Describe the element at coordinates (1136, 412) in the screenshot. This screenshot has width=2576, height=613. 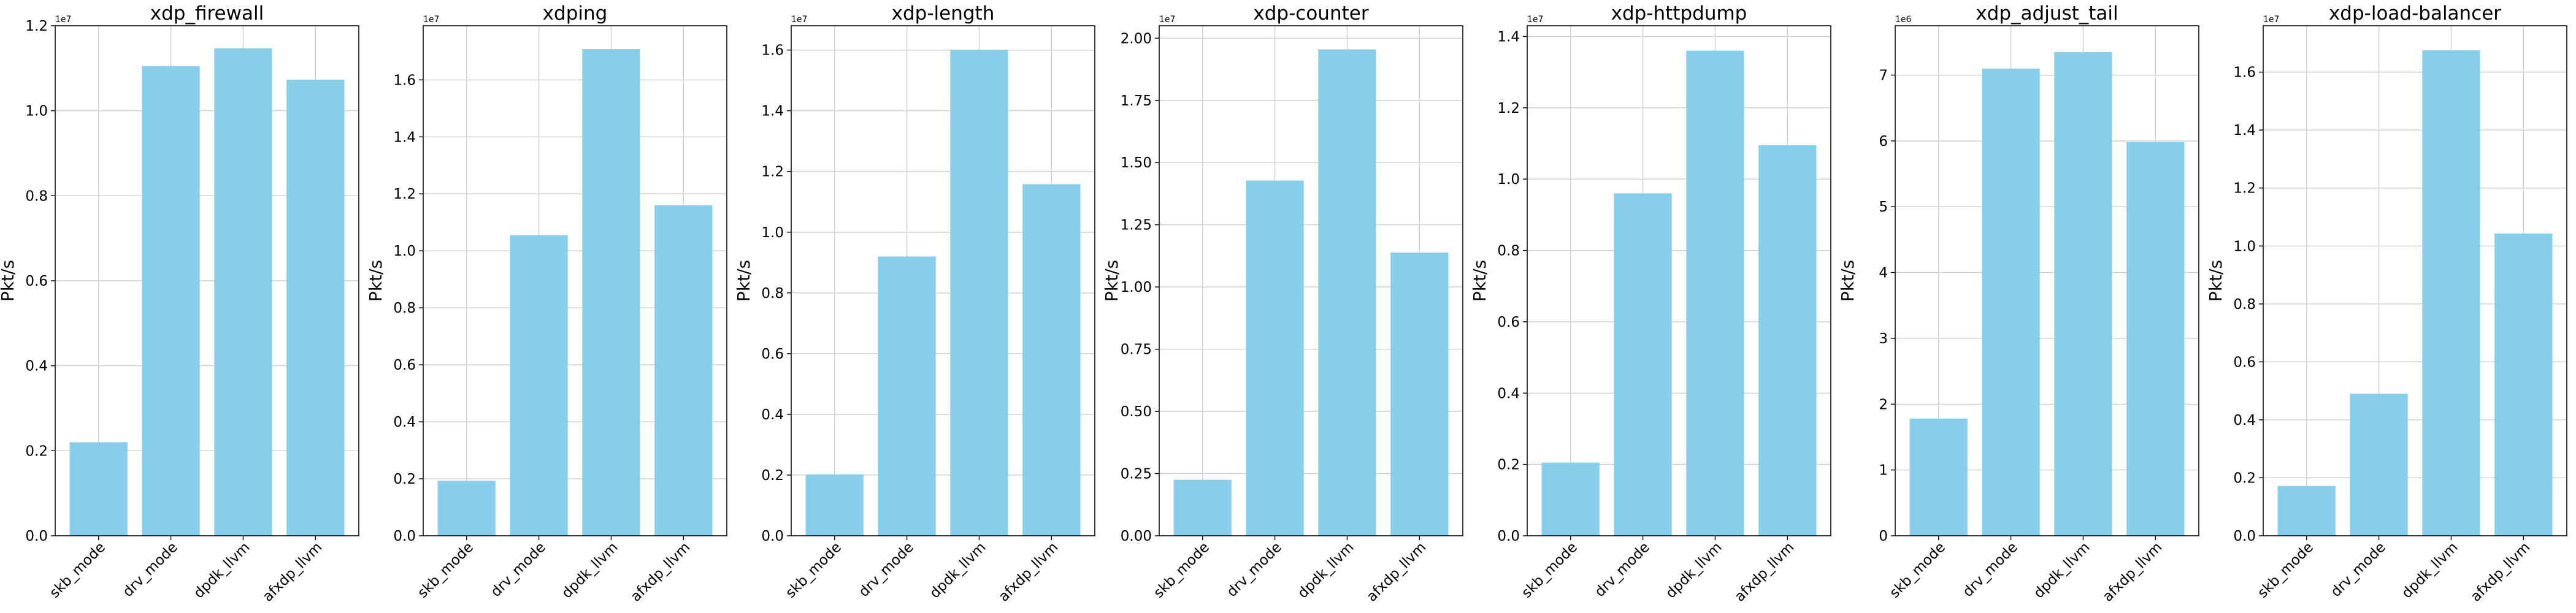
I see `y-tick-label: 0.50` at that location.